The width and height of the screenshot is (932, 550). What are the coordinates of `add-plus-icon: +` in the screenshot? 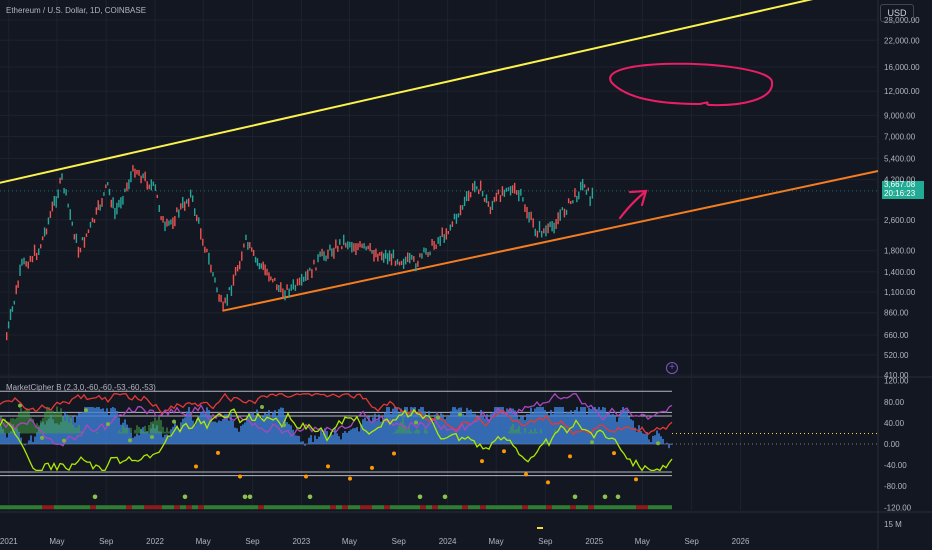 It's located at (672, 368).